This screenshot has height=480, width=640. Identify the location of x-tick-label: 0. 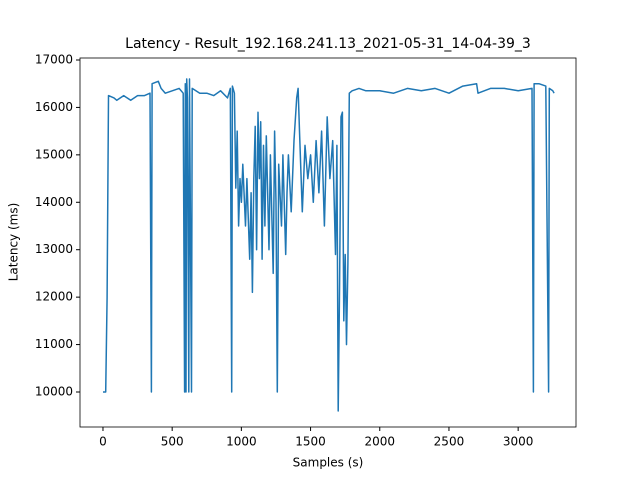
(103, 442).